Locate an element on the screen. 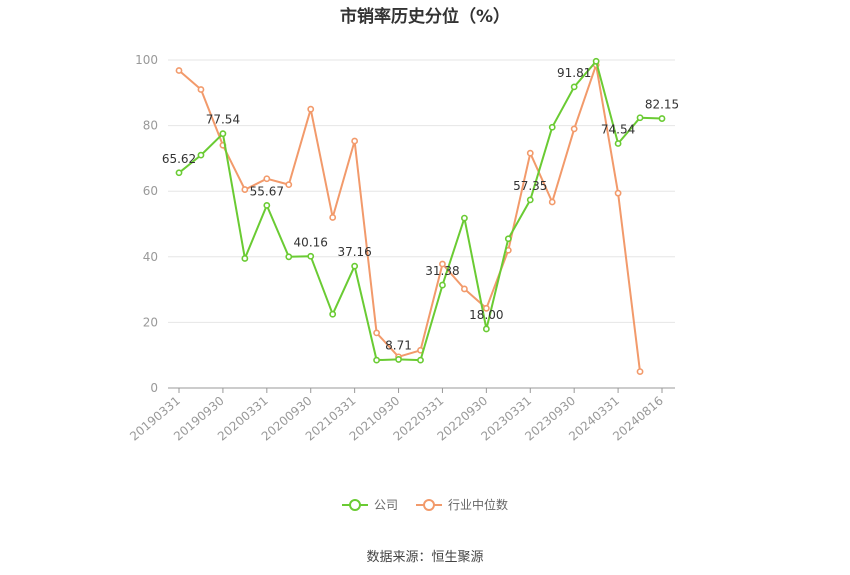 Image resolution: width=850 pixels, height=575 pixels. data-label: 57.35 is located at coordinates (530, 186).